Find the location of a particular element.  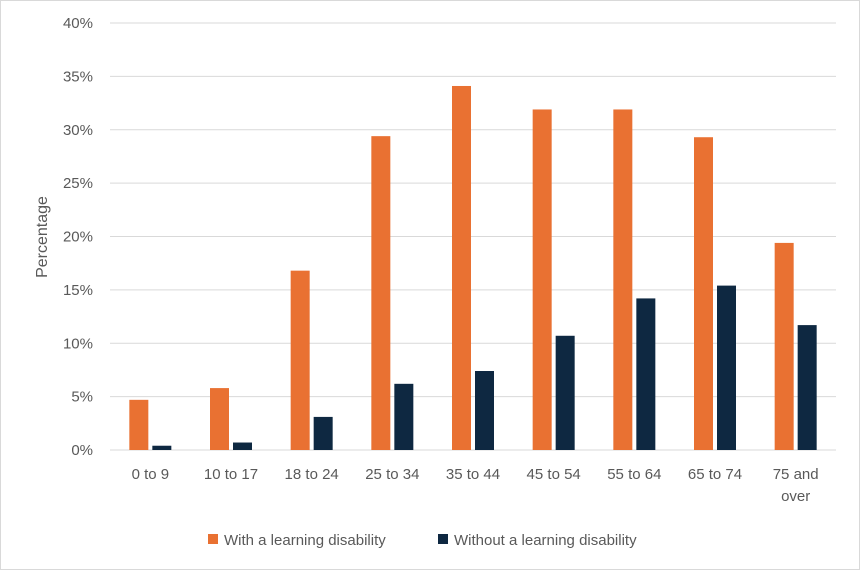

x-tick-label: 10 to 17 is located at coordinates (231, 474).